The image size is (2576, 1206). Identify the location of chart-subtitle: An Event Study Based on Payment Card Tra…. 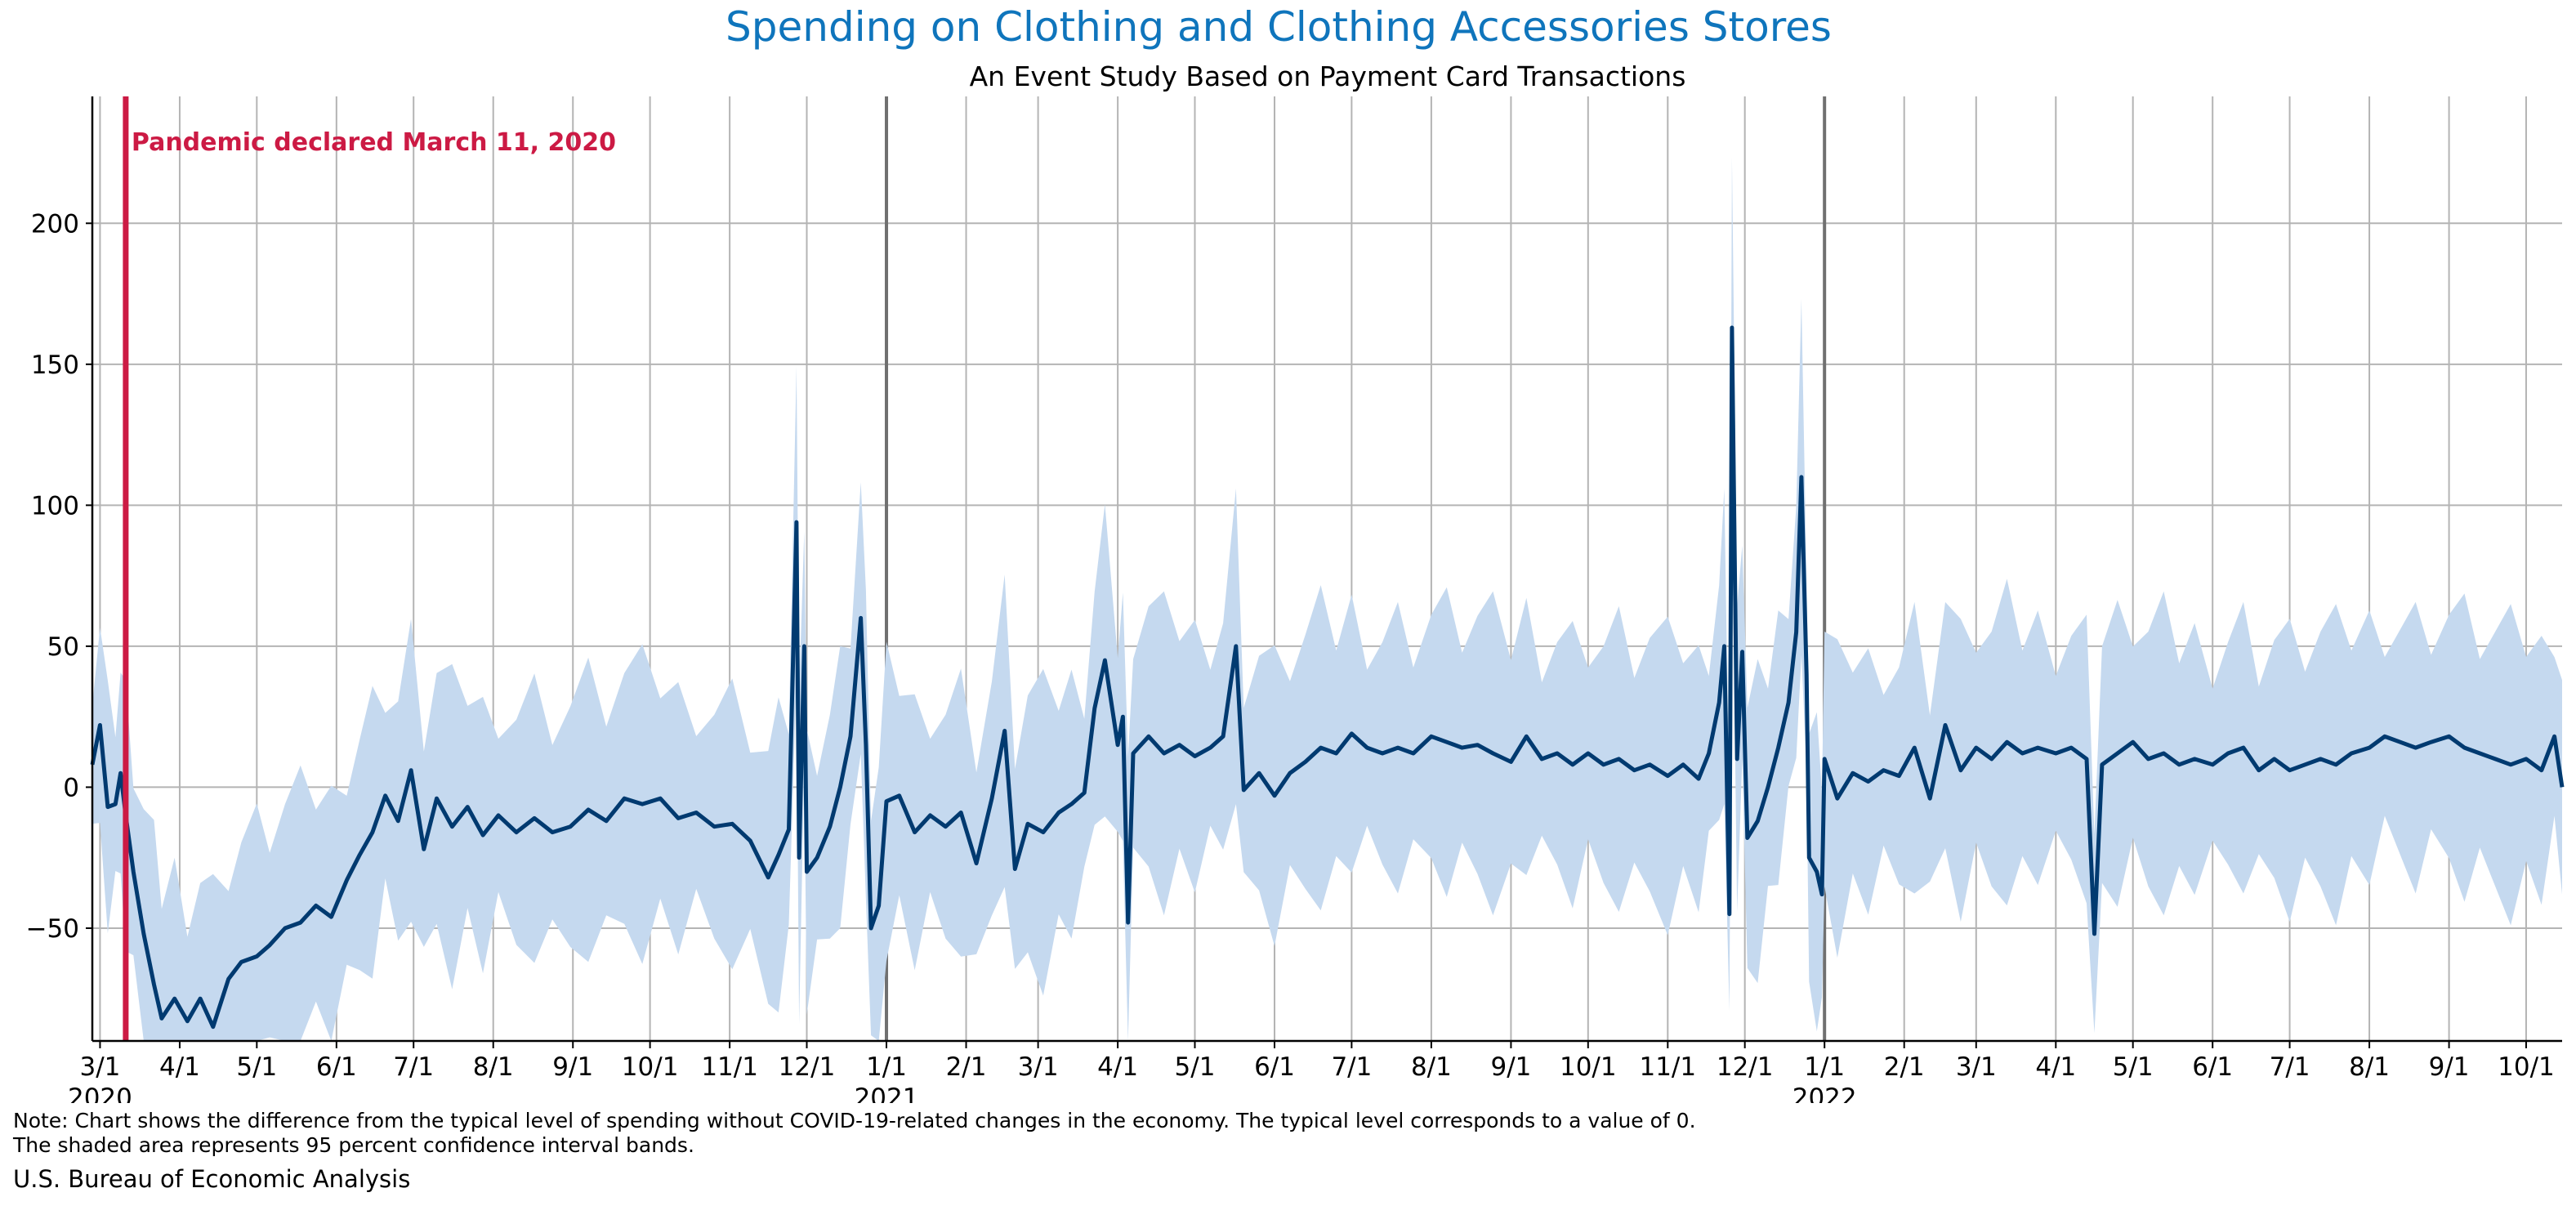
(1327, 76).